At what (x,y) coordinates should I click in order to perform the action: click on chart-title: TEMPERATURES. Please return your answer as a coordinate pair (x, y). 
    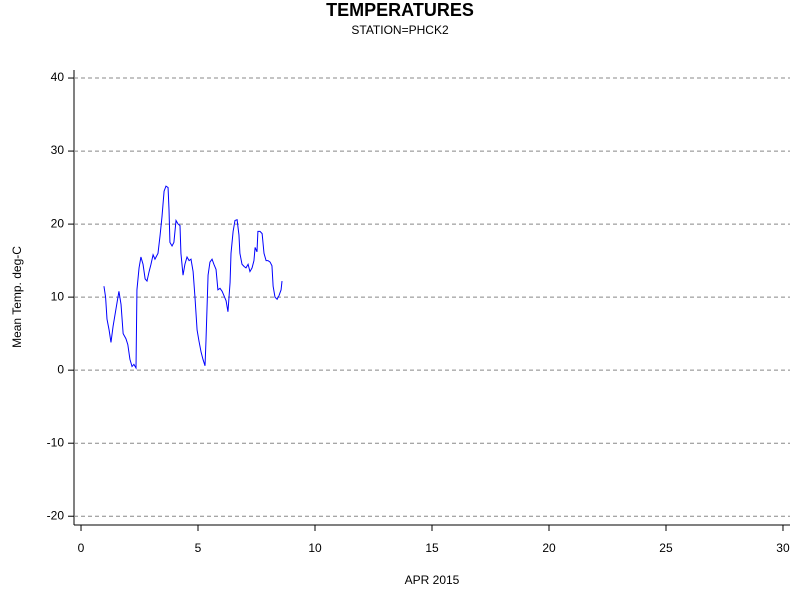
    Looking at the image, I should click on (400, 10).